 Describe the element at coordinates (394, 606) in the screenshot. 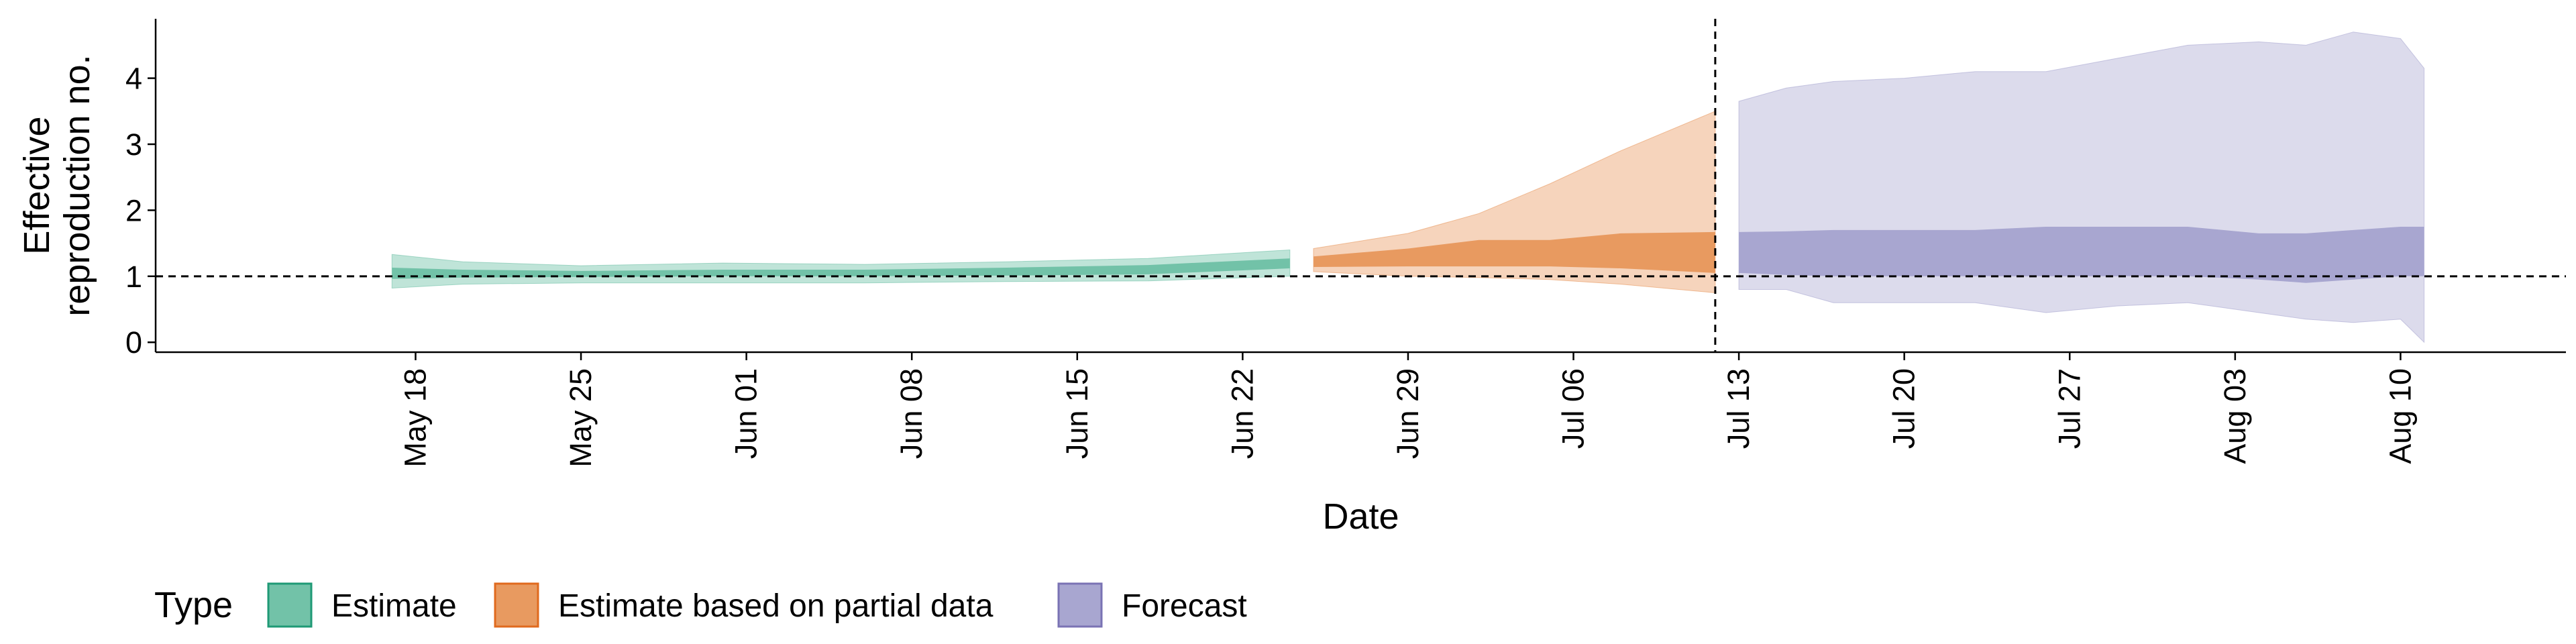

I see `legend-label-0: Estimate` at that location.